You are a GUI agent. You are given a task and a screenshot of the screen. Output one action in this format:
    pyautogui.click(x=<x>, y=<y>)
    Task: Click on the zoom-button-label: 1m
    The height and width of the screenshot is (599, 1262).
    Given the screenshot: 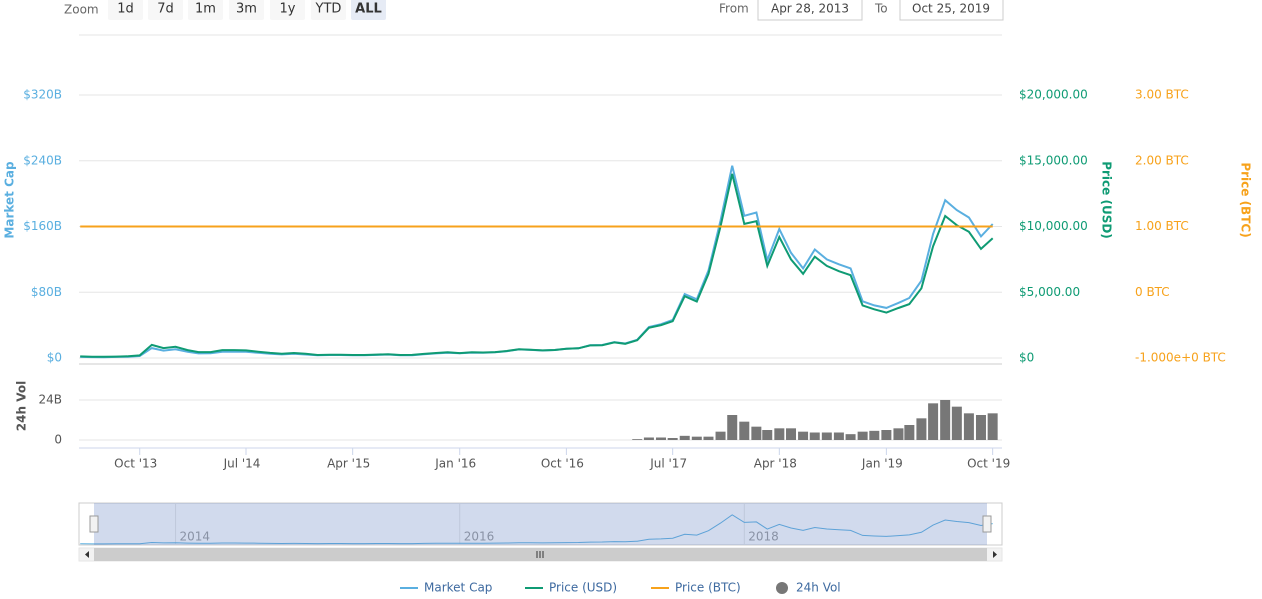 What is the action you would take?
    pyautogui.click(x=205, y=9)
    